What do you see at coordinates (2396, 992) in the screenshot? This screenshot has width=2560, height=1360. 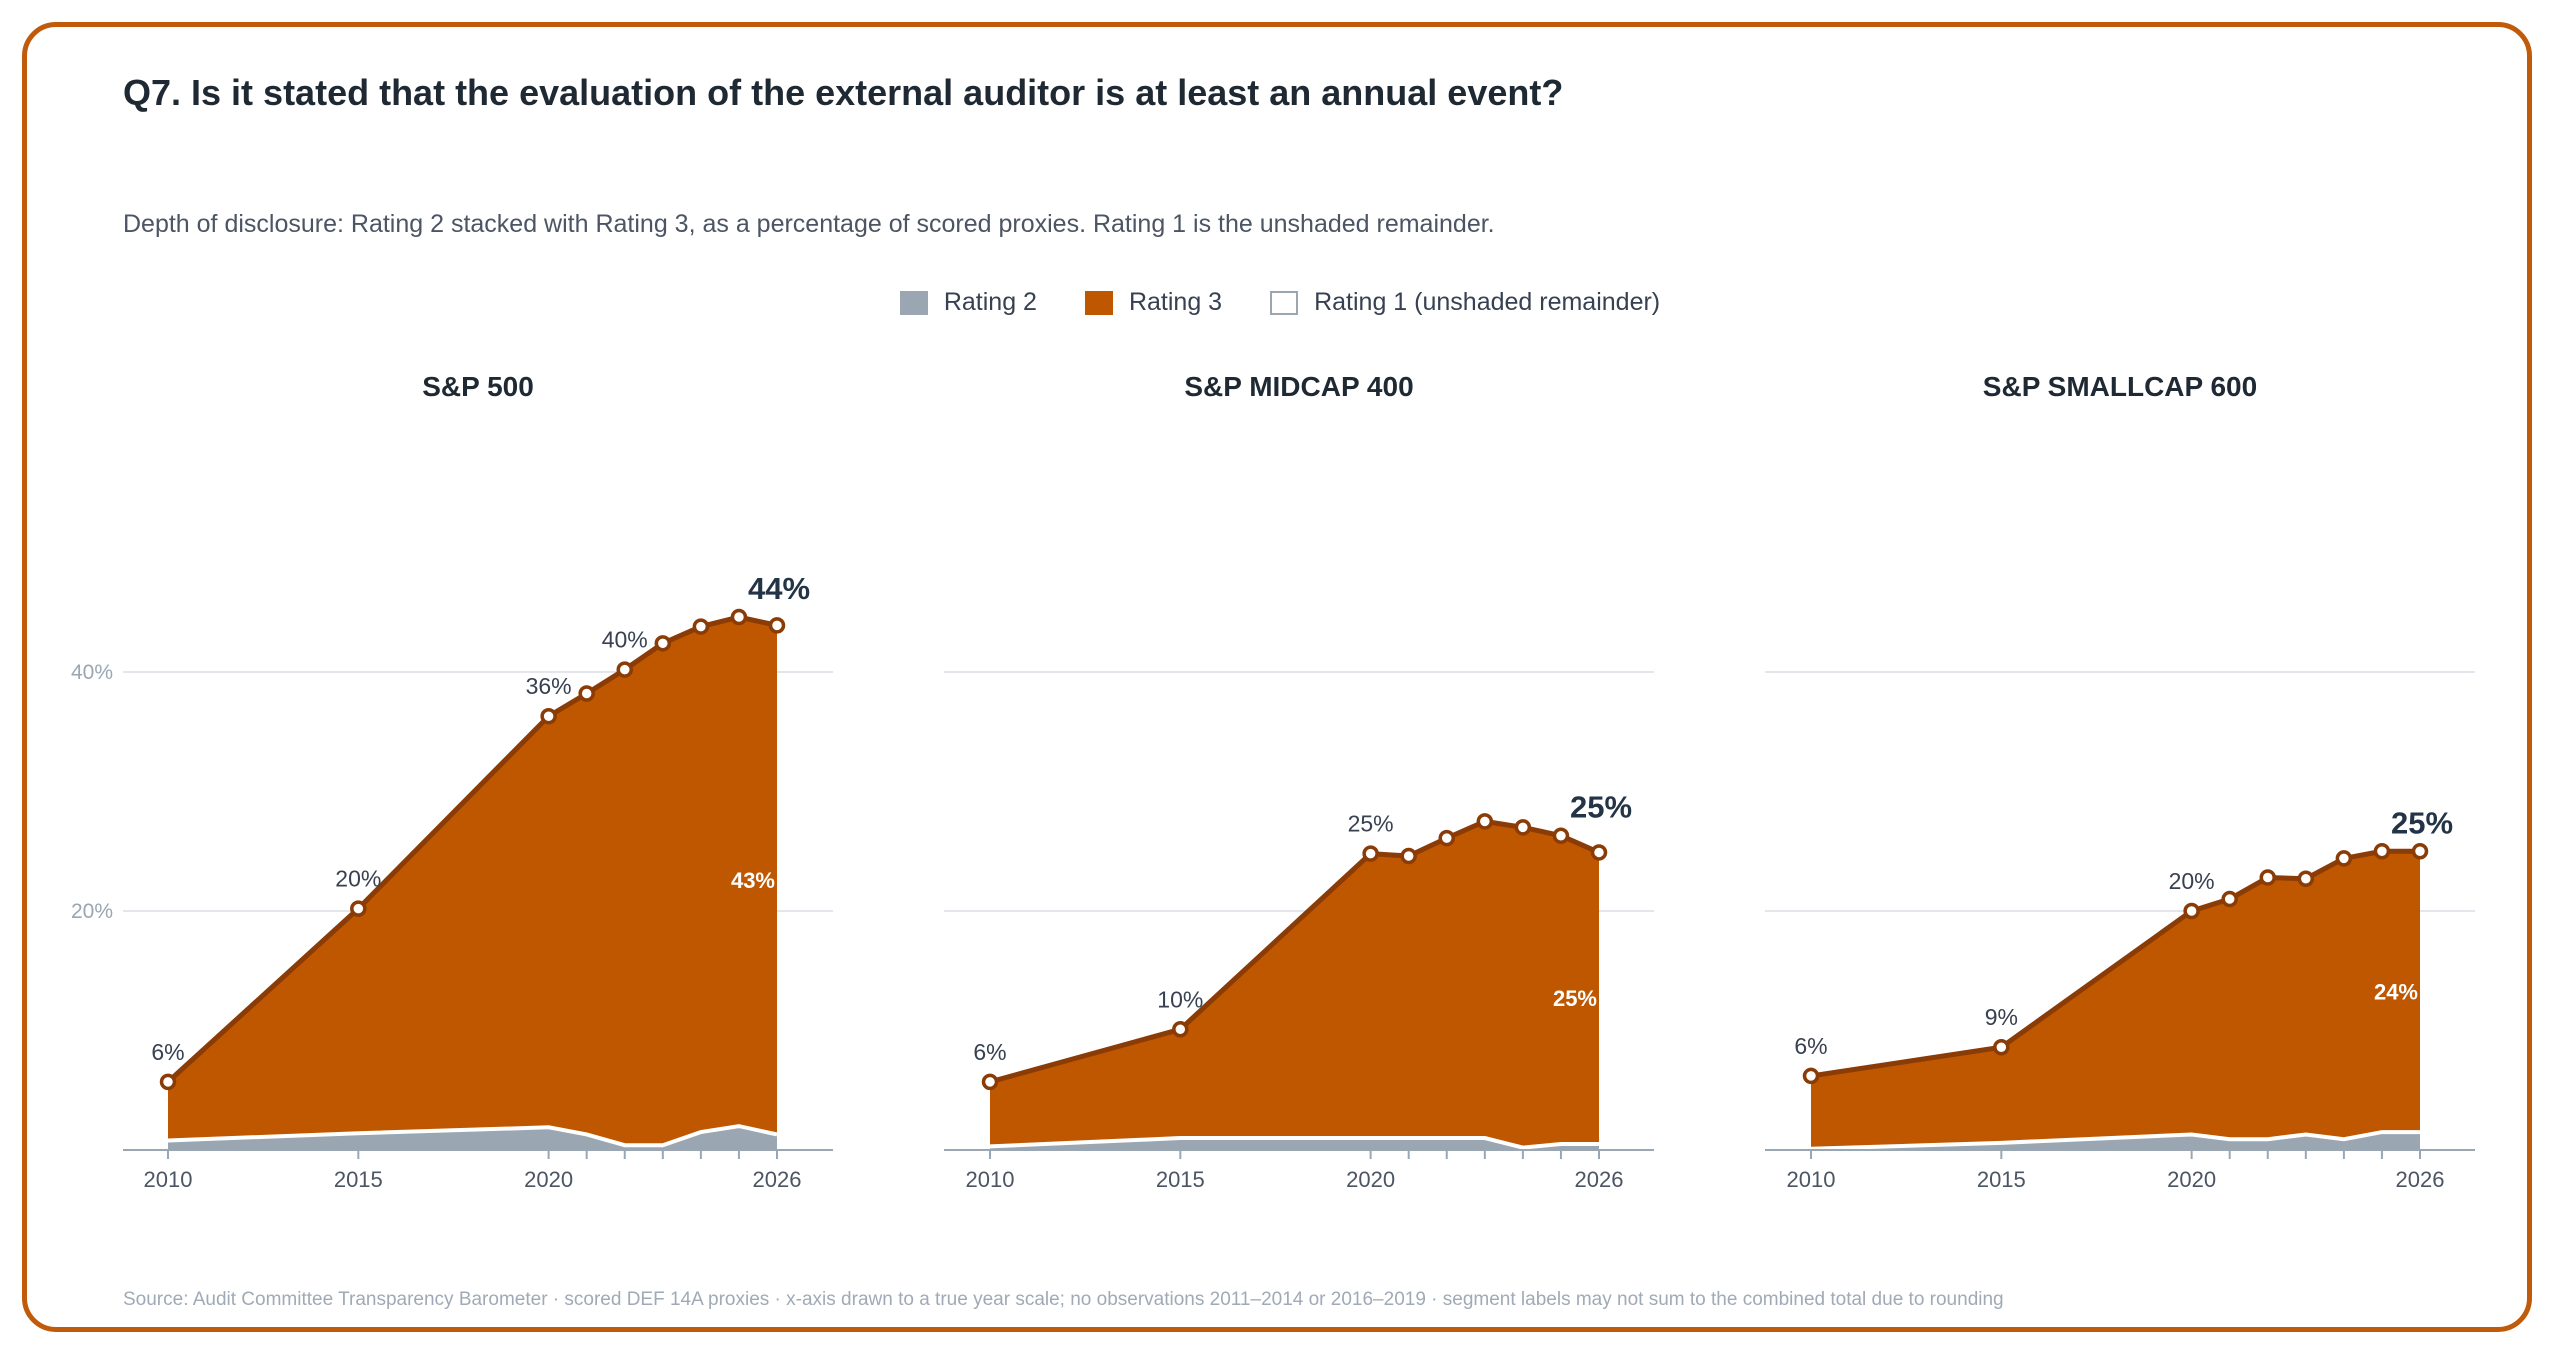 I see `segment-label-rating-3: 24%` at bounding box center [2396, 992].